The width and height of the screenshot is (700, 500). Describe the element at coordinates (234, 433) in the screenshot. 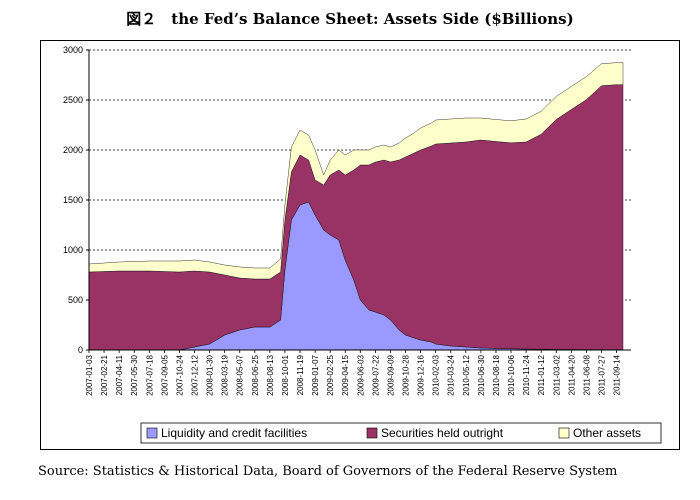

I see `legend-label: Liquidity and credit facilities` at that location.